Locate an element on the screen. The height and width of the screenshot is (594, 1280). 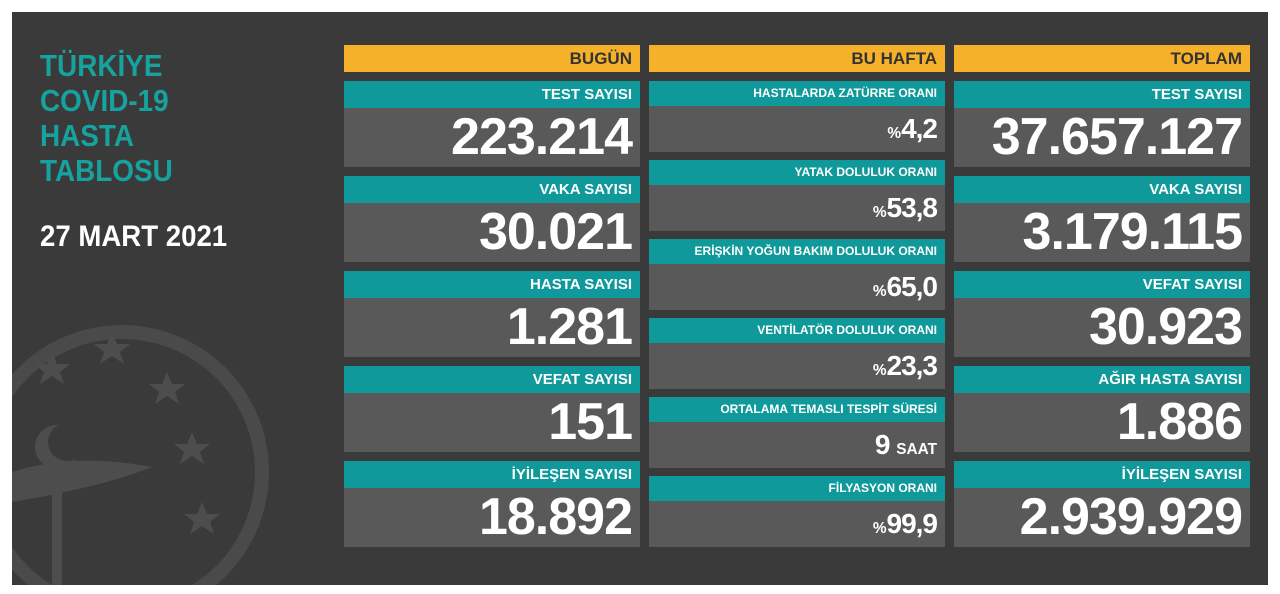
item-label: HASTA SAYISI is located at coordinates (492, 284).